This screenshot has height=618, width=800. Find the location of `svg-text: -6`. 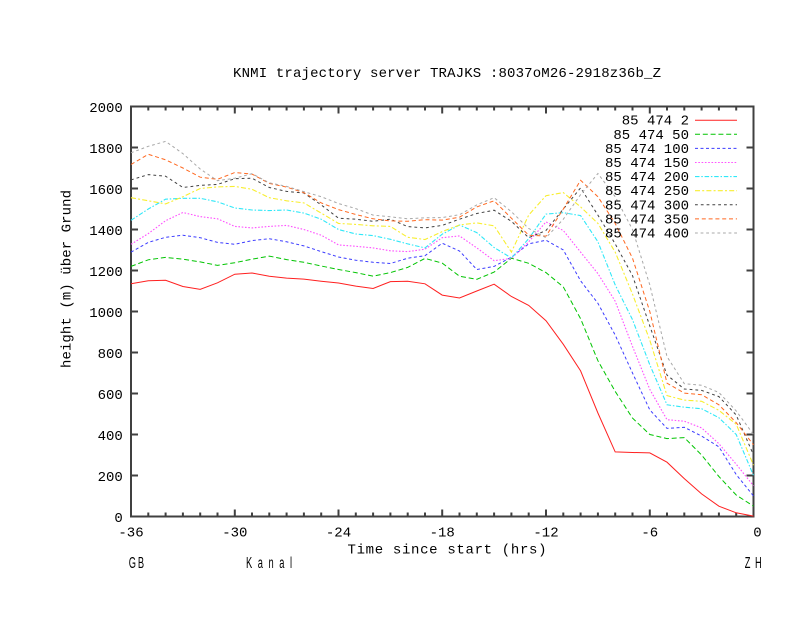

svg-text: -6 is located at coordinates (649, 534).